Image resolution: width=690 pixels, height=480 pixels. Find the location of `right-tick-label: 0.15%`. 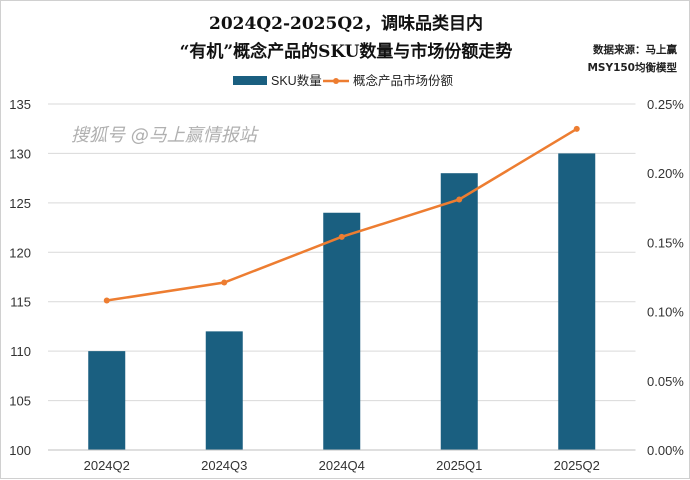

right-tick-label: 0.15% is located at coordinates (665, 242).